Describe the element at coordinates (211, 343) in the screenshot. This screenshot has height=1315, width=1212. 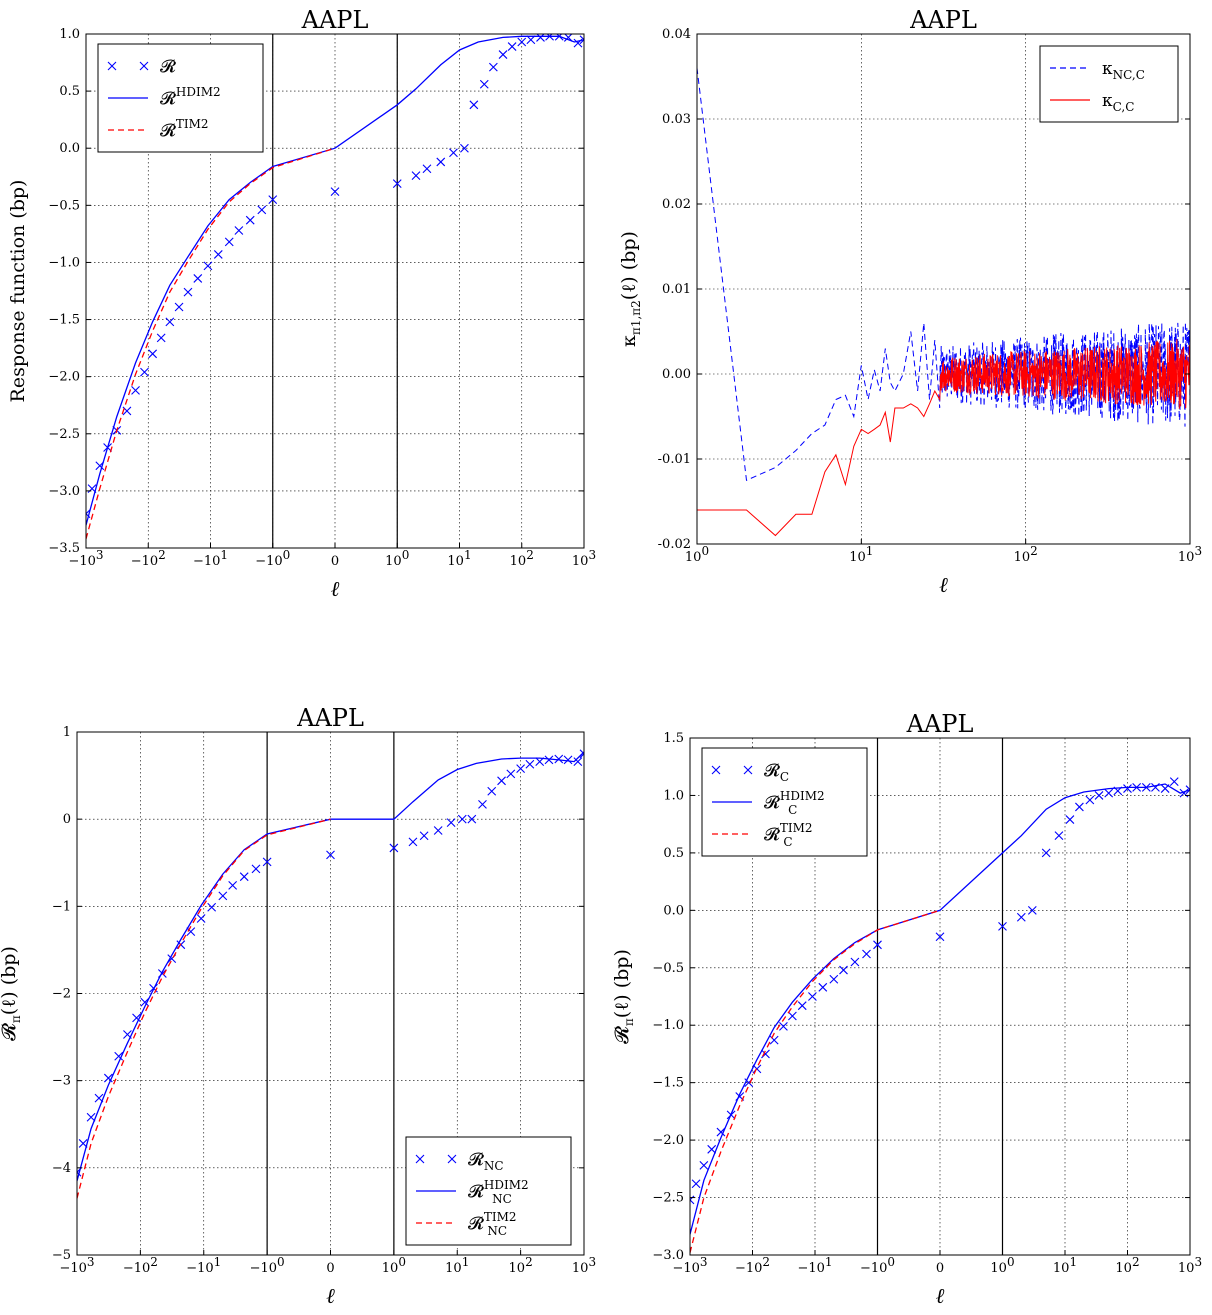
I see `series-r-tim2` at that location.